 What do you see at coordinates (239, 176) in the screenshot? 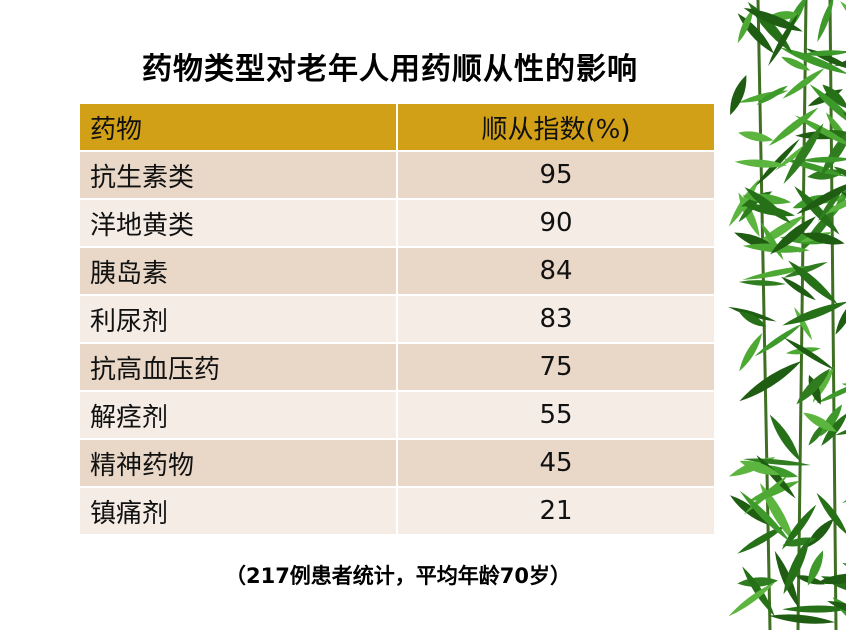
I see `drug-cell: 抗生素类` at bounding box center [239, 176].